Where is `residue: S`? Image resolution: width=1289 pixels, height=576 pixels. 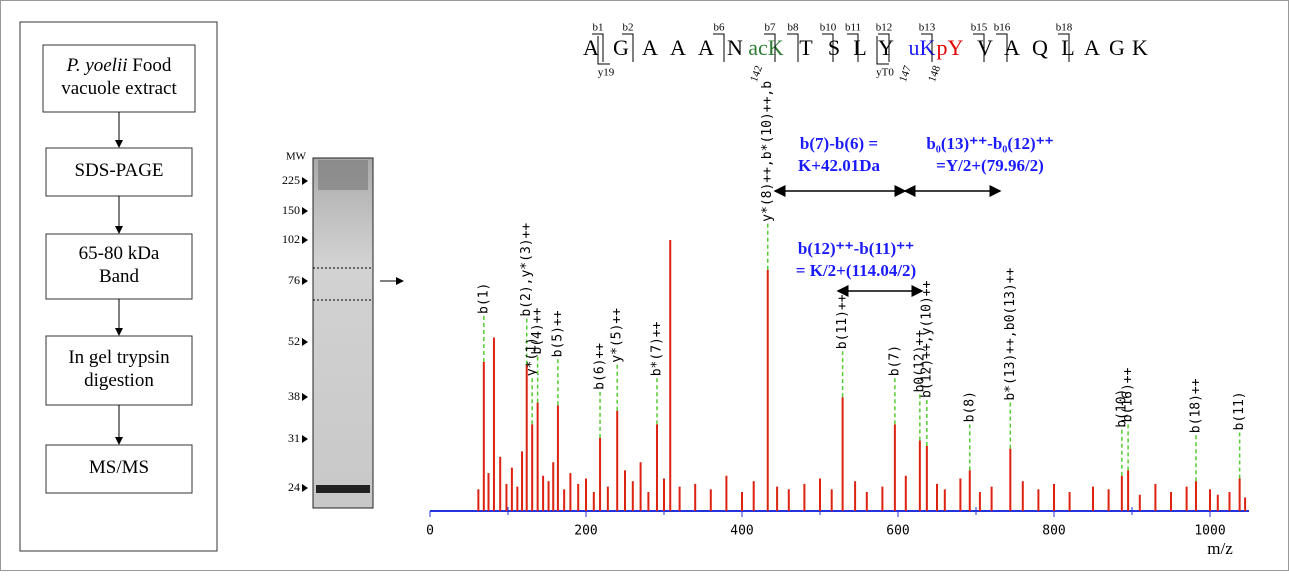
residue: S is located at coordinates (834, 47).